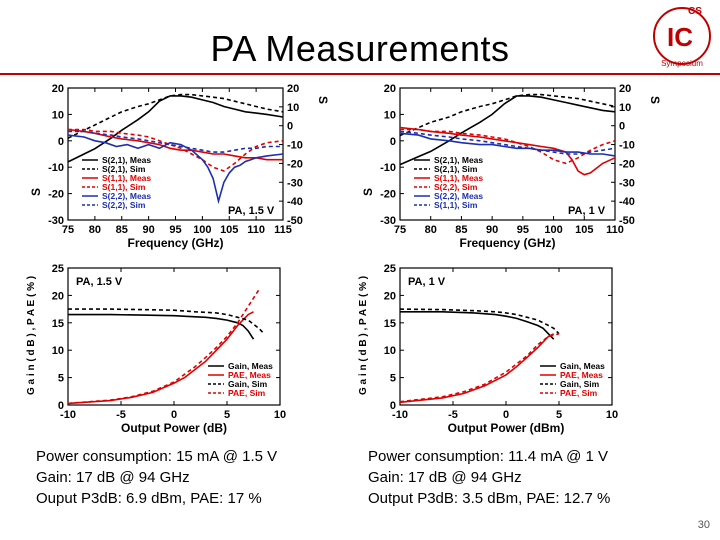  Describe the element at coordinates (627, 221) in the screenshot. I see `y-right-tick-label: -50` at that location.